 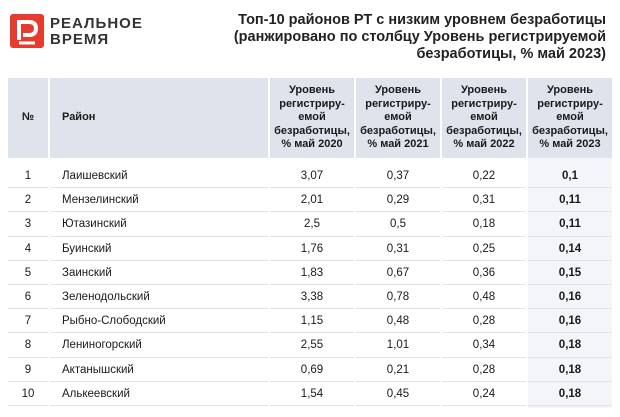 What do you see at coordinates (159, 118) in the screenshot?
I see `header-district: Район` at bounding box center [159, 118].